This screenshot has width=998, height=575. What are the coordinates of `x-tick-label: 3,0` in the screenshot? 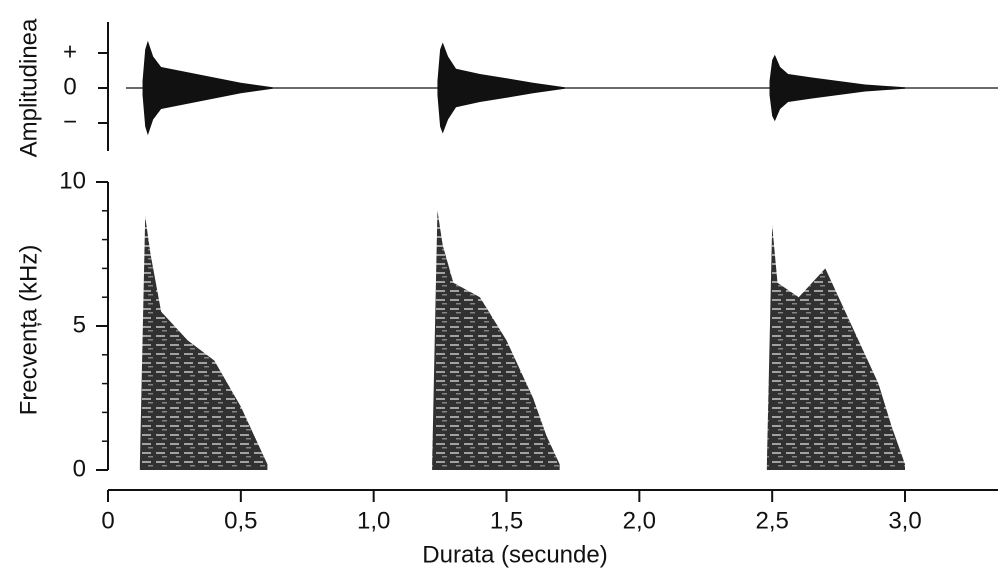 It's located at (904, 520).